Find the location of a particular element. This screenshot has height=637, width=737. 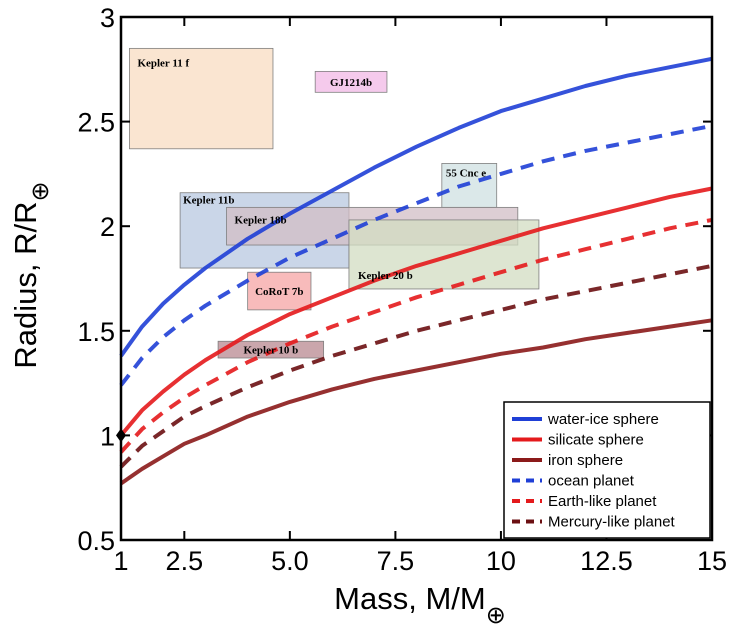

legend-label-silicate-sphere: silicate sphere is located at coordinates (596, 440).